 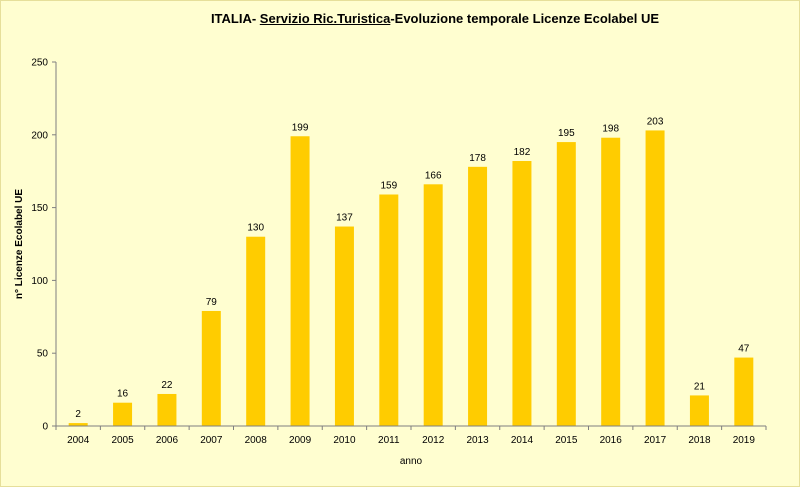 What do you see at coordinates (235, 18) in the screenshot?
I see `title-prefix: ITALIA-` at bounding box center [235, 18].